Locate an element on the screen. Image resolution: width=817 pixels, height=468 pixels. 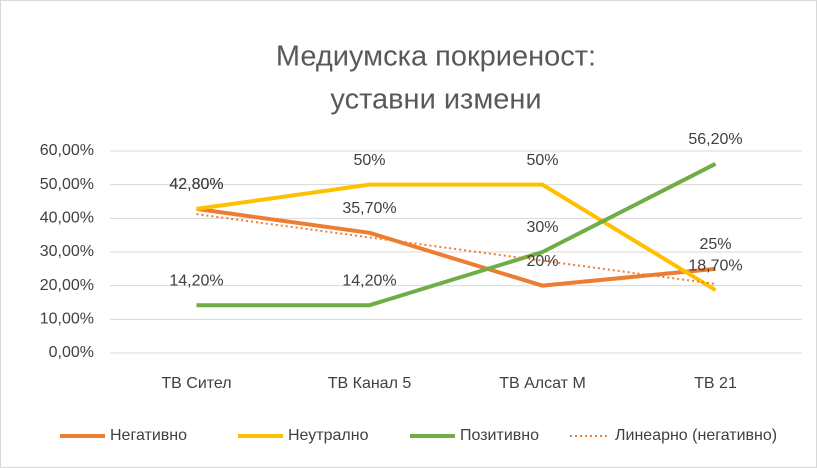
legend-label: Негативно is located at coordinates (148, 435).